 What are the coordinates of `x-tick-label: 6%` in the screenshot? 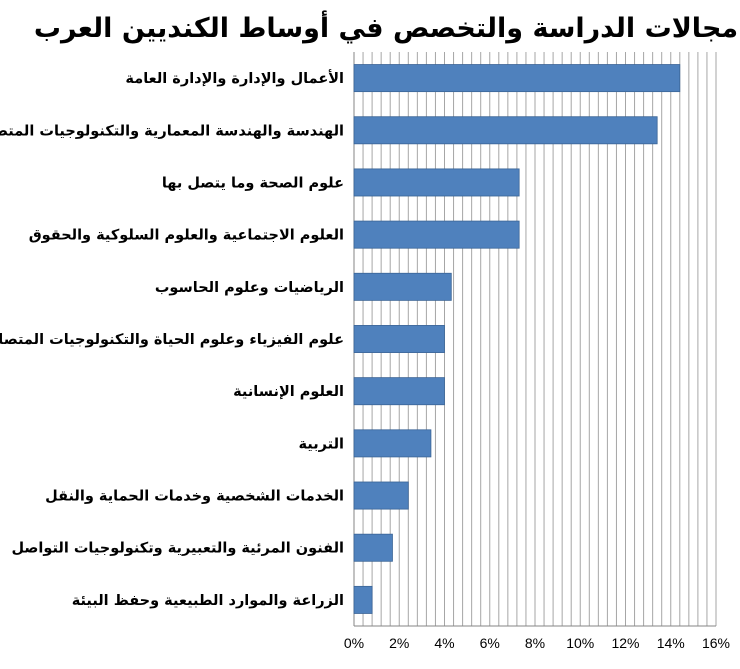 It's located at (490, 643).